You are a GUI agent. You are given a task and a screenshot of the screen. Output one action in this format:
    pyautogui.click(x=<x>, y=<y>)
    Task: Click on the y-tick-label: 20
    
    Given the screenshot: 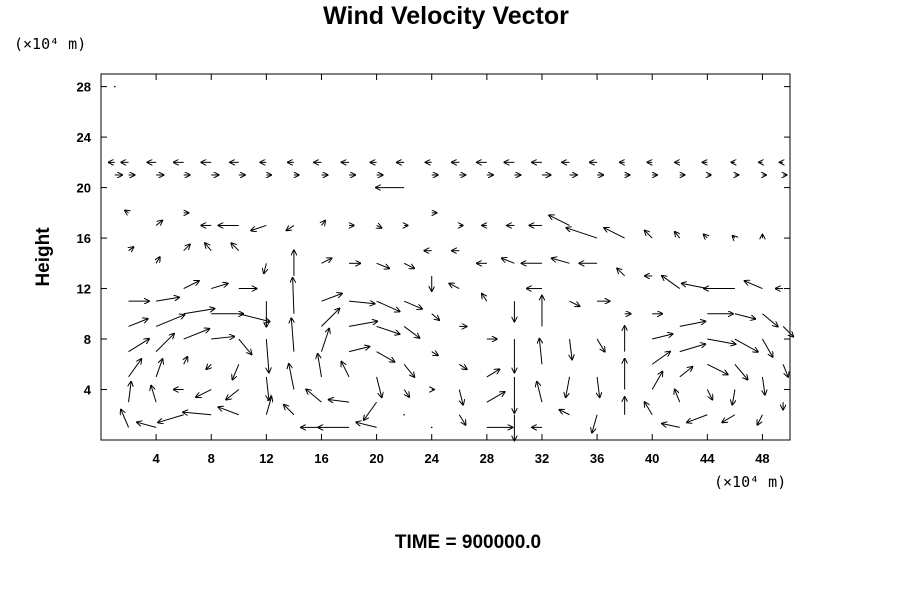 What is the action you would take?
    pyautogui.click(x=84, y=188)
    